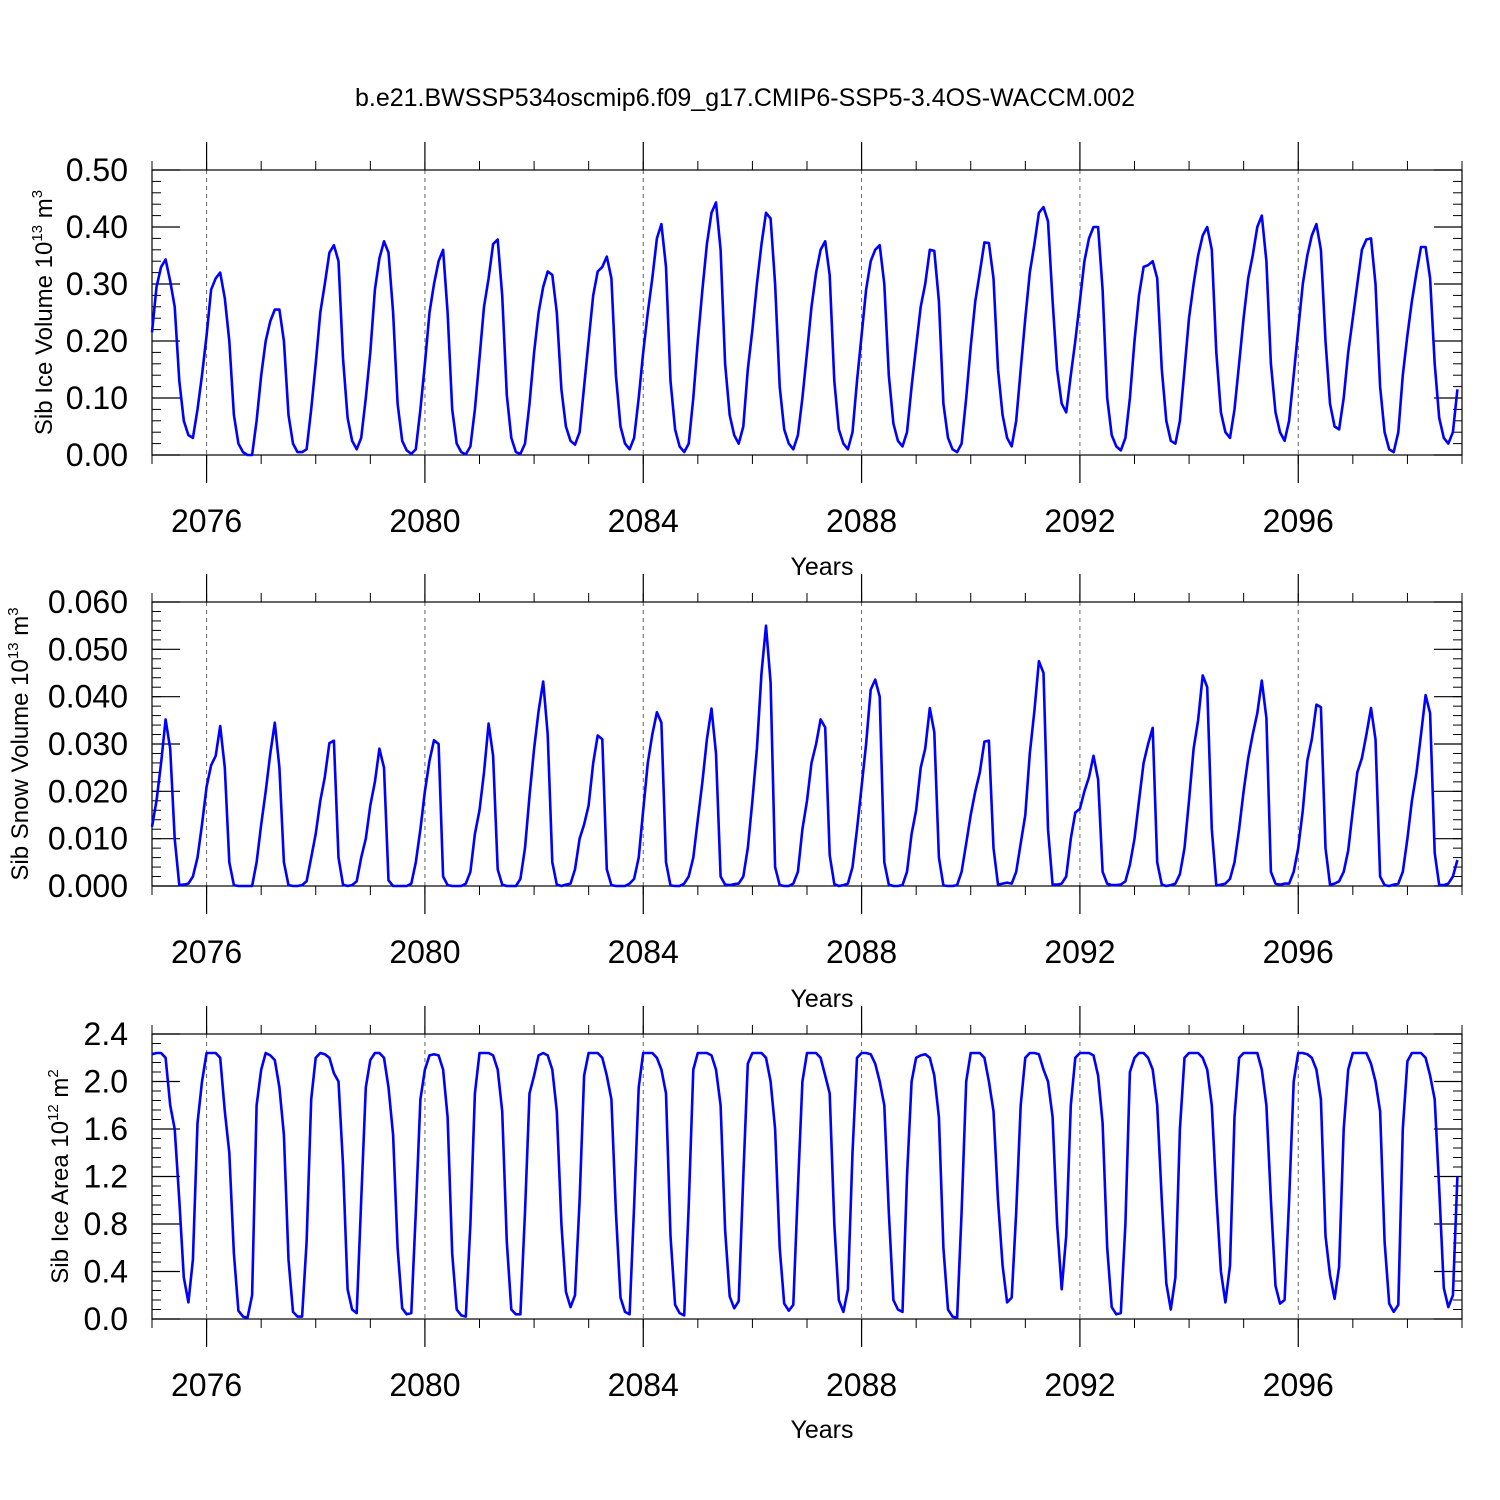  What do you see at coordinates (88, 791) in the screenshot?
I see `y-tick-label: 0.020` at bounding box center [88, 791].